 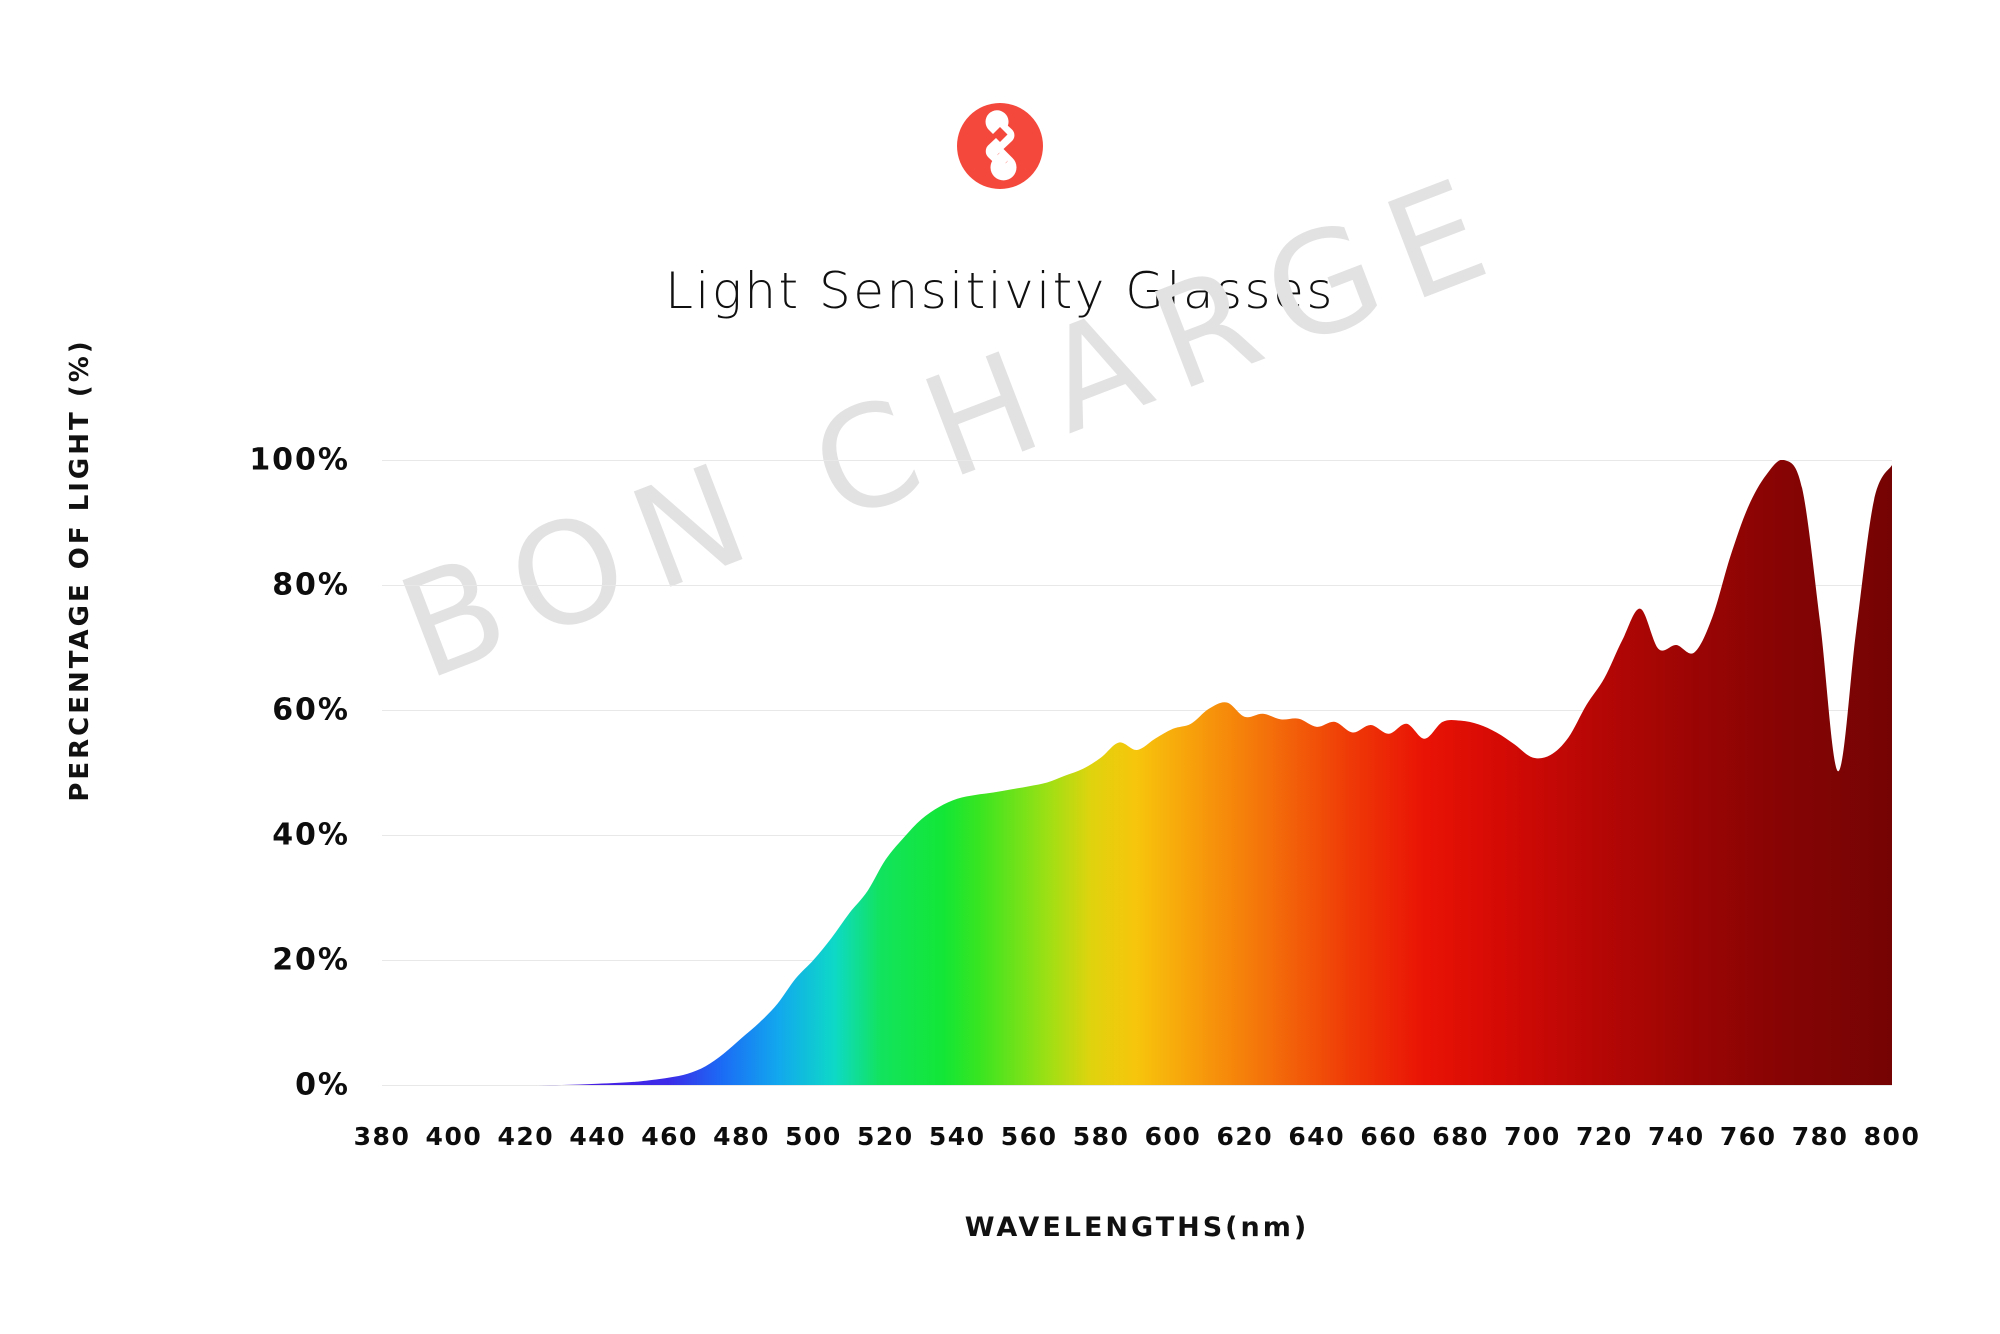 I want to click on x-tick-780: 780, so click(x=1820, y=1136).